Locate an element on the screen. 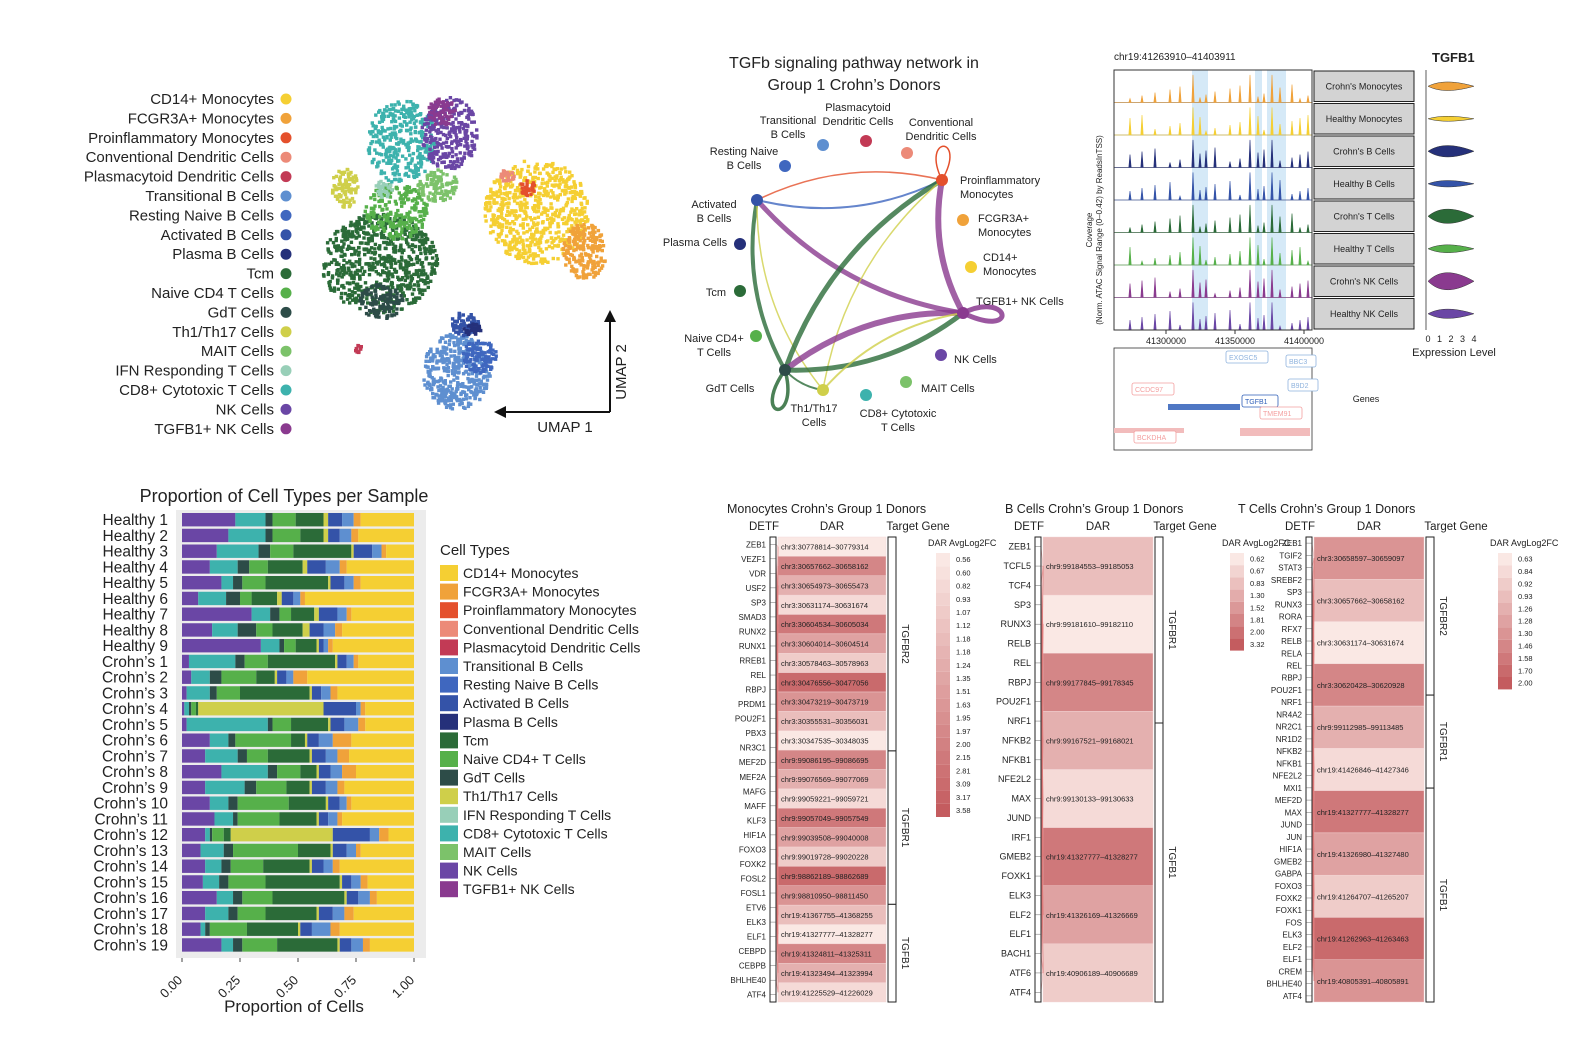 The image size is (1574, 1058). detf-legend-title: DAR AvgLog2FC is located at coordinates (962, 543).